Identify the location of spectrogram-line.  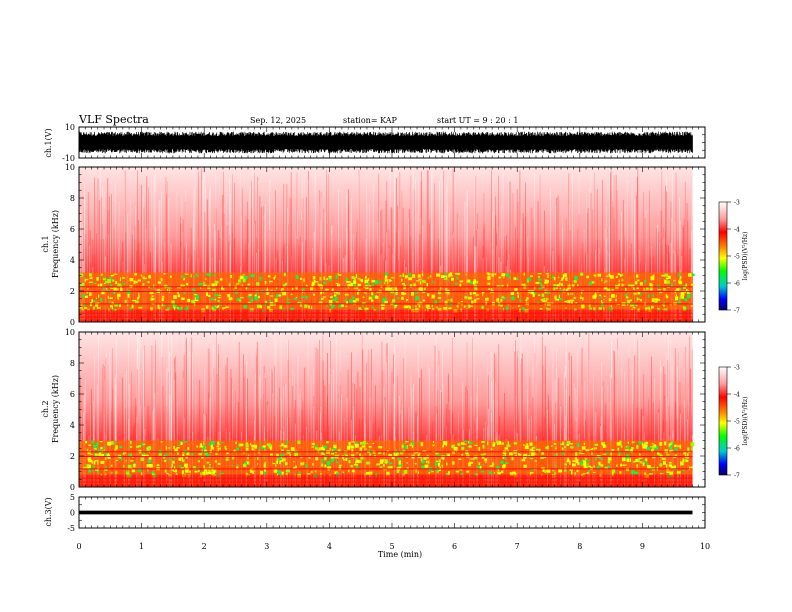
(386, 452).